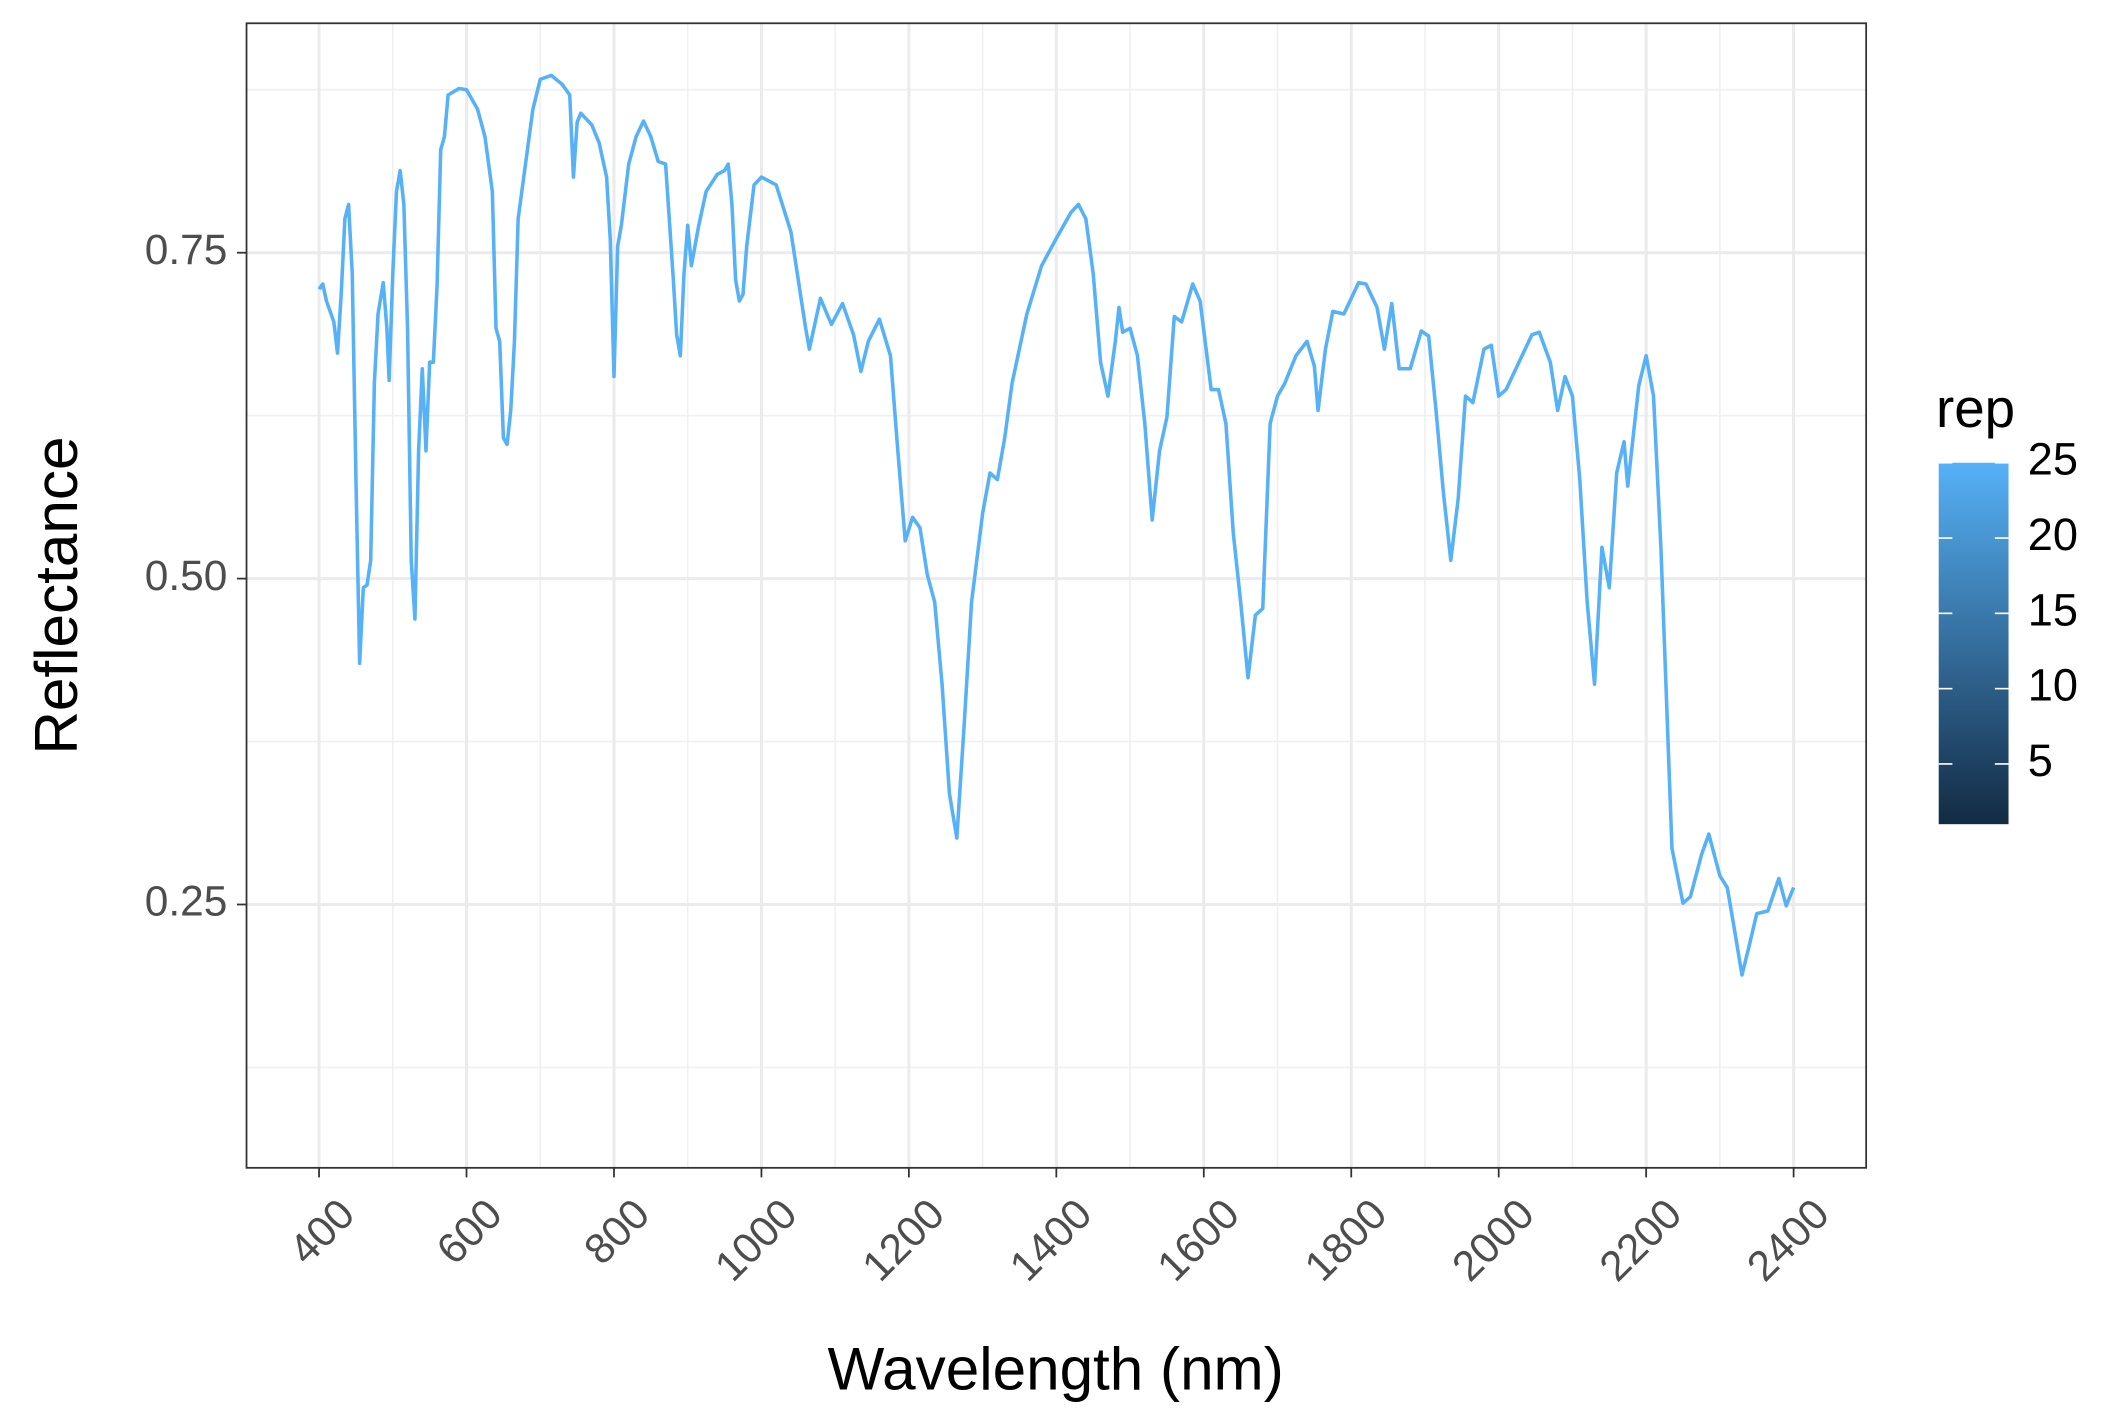 Image resolution: width=2125 pixels, height=1417 pixels. What do you see at coordinates (1198, 1240) in the screenshot?
I see `x-tick-label: 1600` at bounding box center [1198, 1240].